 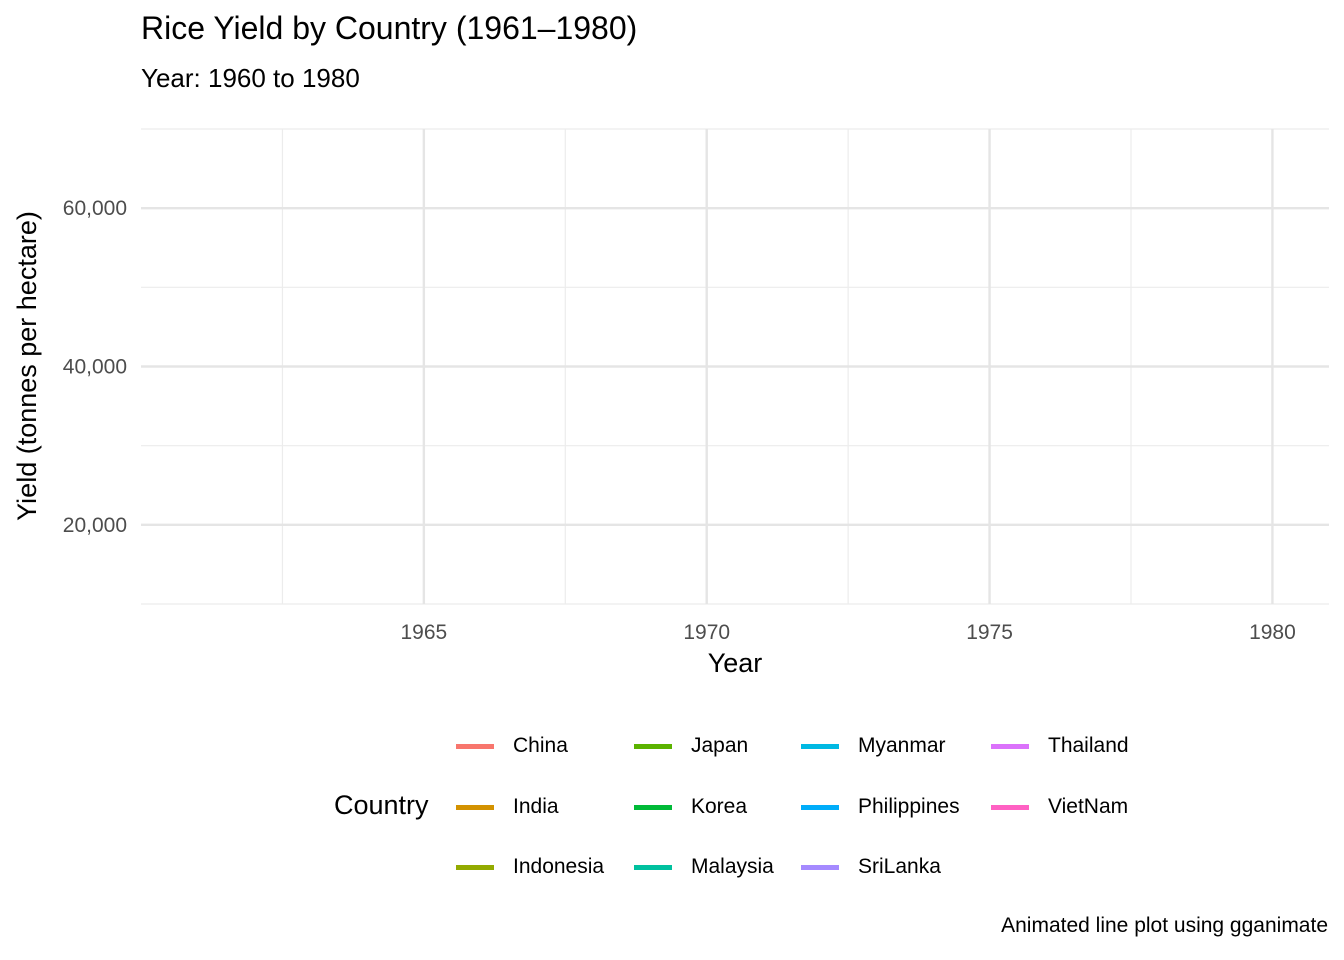 I want to click on x-tick-label: 1975, so click(x=989, y=632).